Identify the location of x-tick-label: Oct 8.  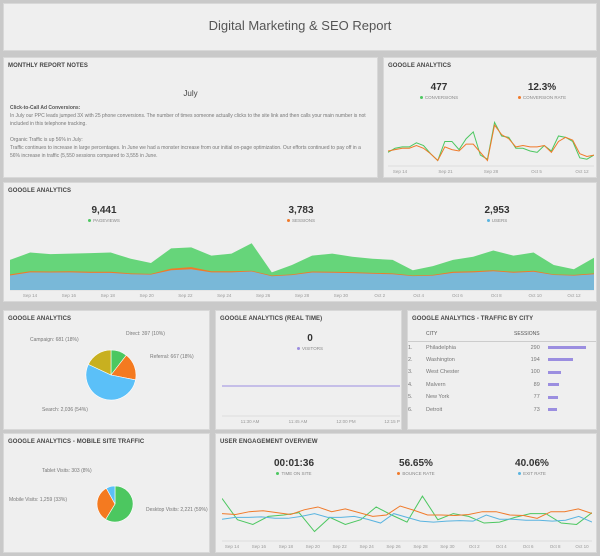
(555, 546).